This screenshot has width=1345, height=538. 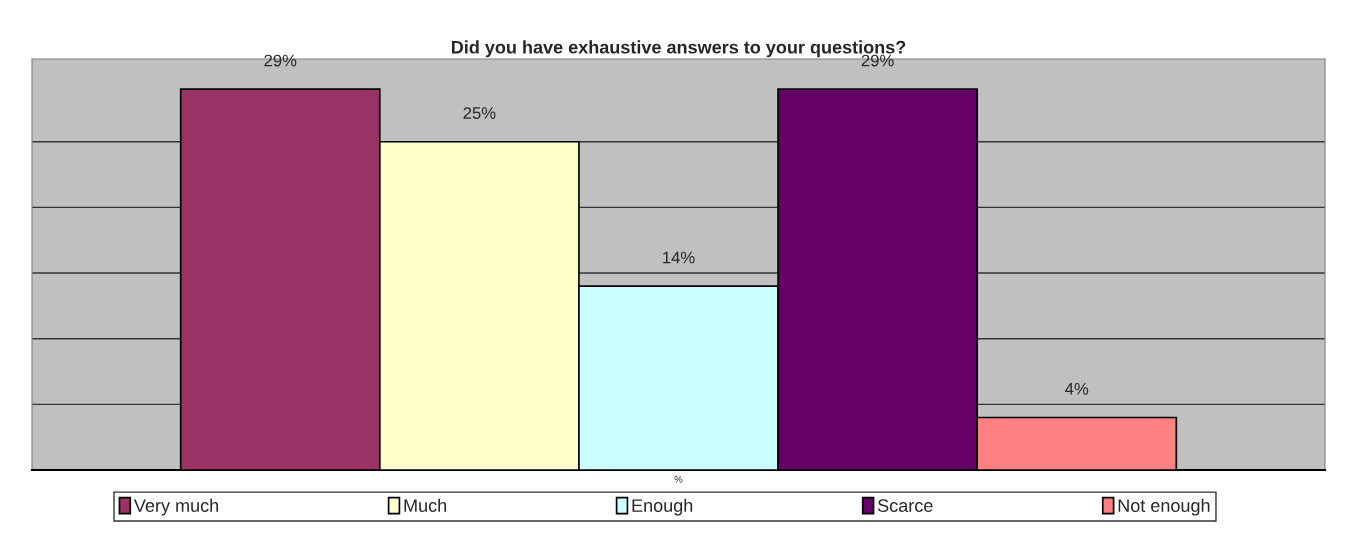 I want to click on legend-label: Enough, so click(x=662, y=507).